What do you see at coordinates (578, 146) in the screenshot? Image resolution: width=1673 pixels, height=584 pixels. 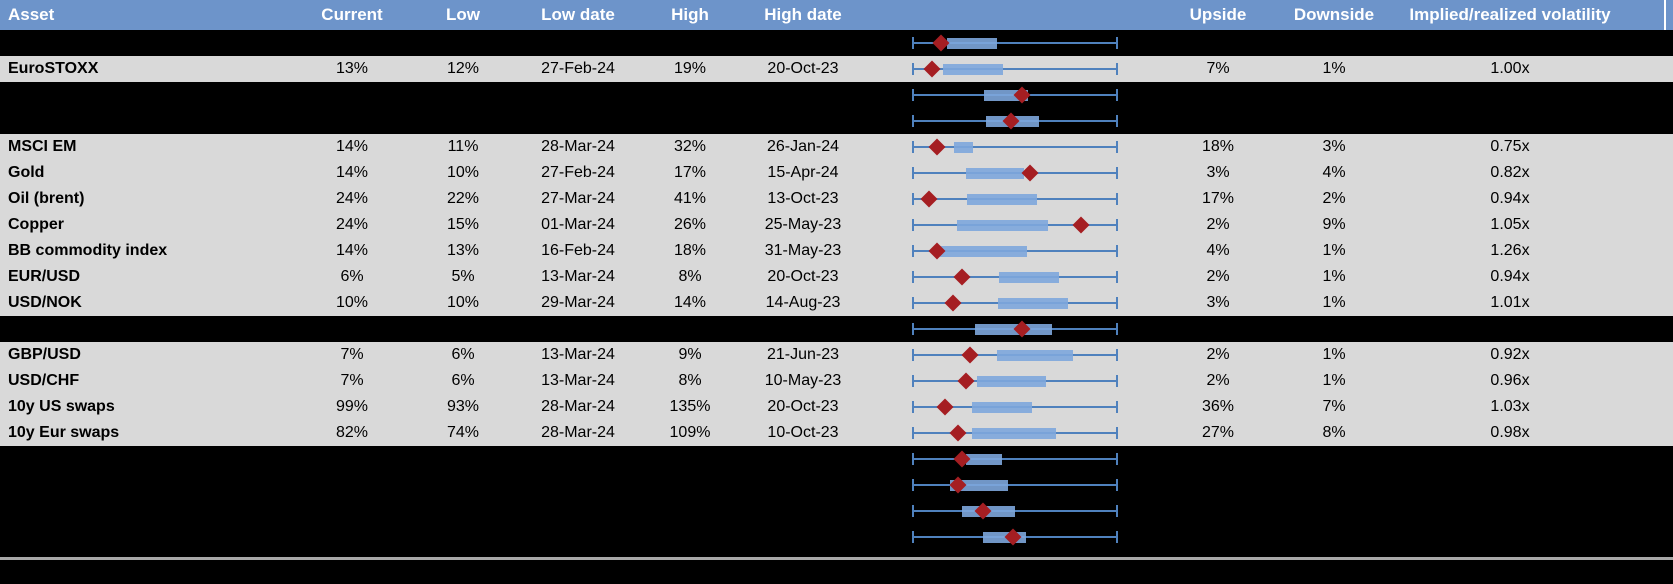 I see `cell-low-date: 28-Mar-24` at bounding box center [578, 146].